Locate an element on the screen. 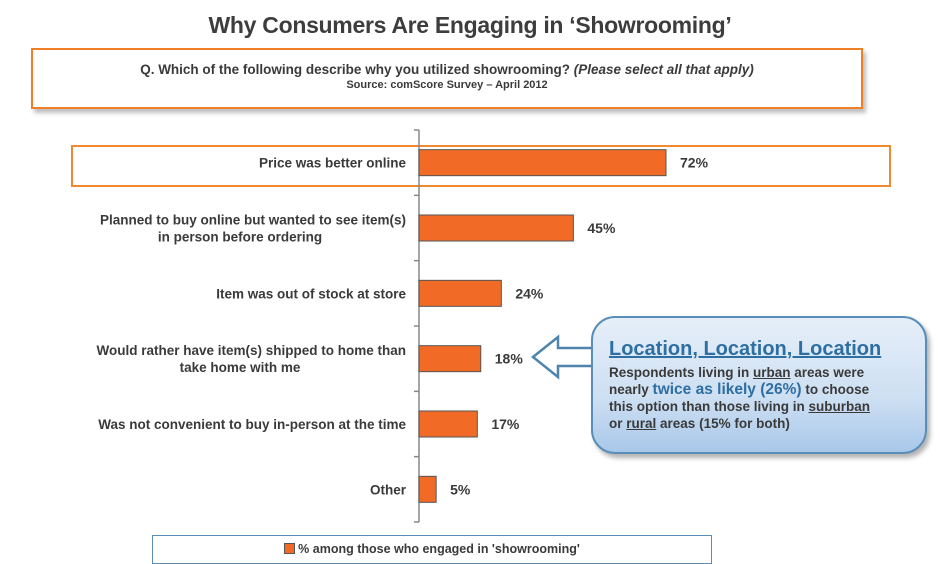 The width and height of the screenshot is (940, 564). value-label: 17% is located at coordinates (505, 424).